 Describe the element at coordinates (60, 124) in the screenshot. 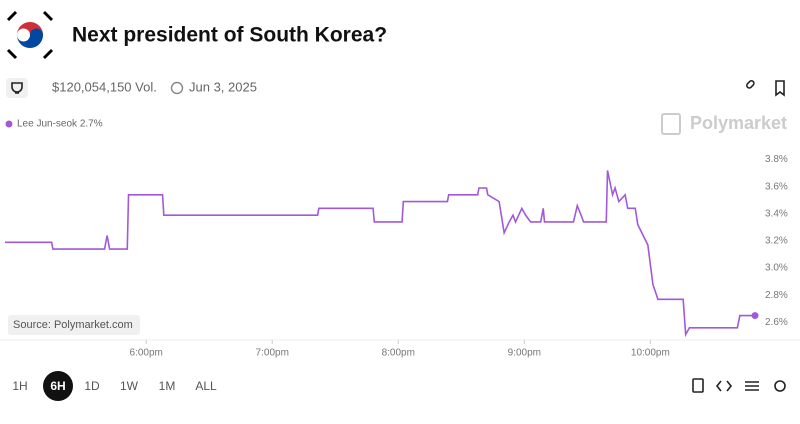

I see `legend: Lee Jun-seok 2.7%` at that location.